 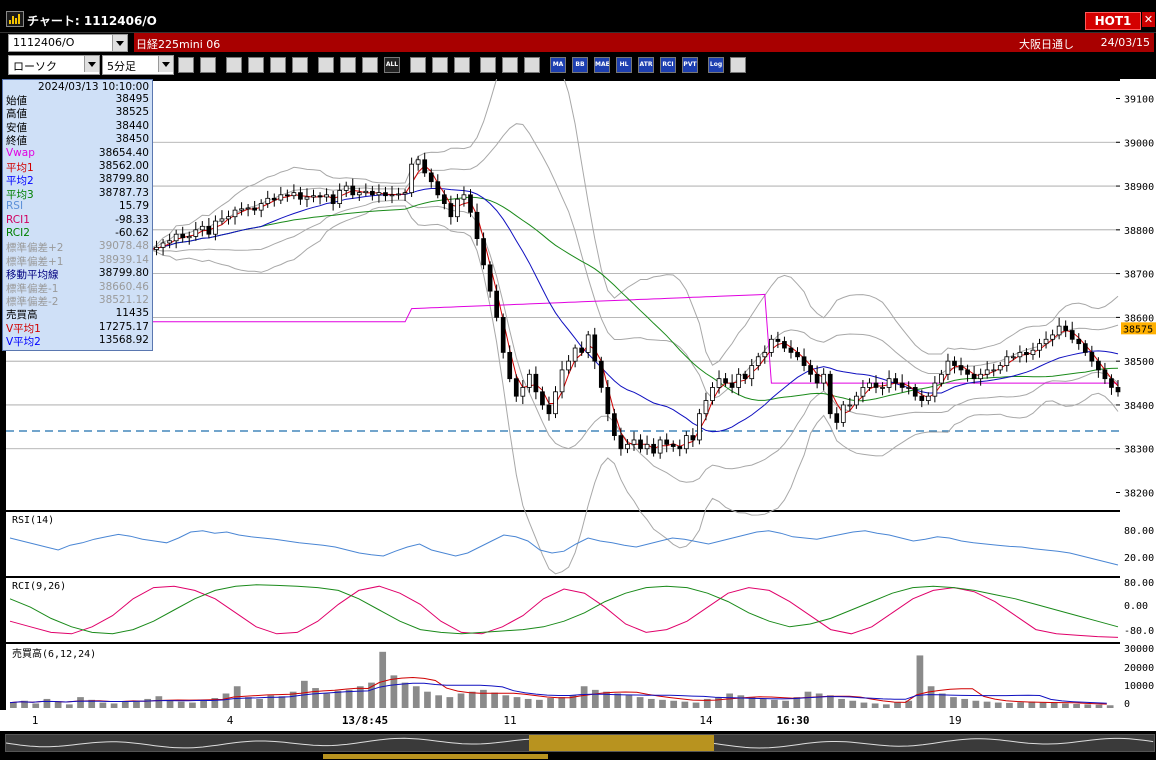 I want to click on scroll-handle, so click(x=435, y=756).